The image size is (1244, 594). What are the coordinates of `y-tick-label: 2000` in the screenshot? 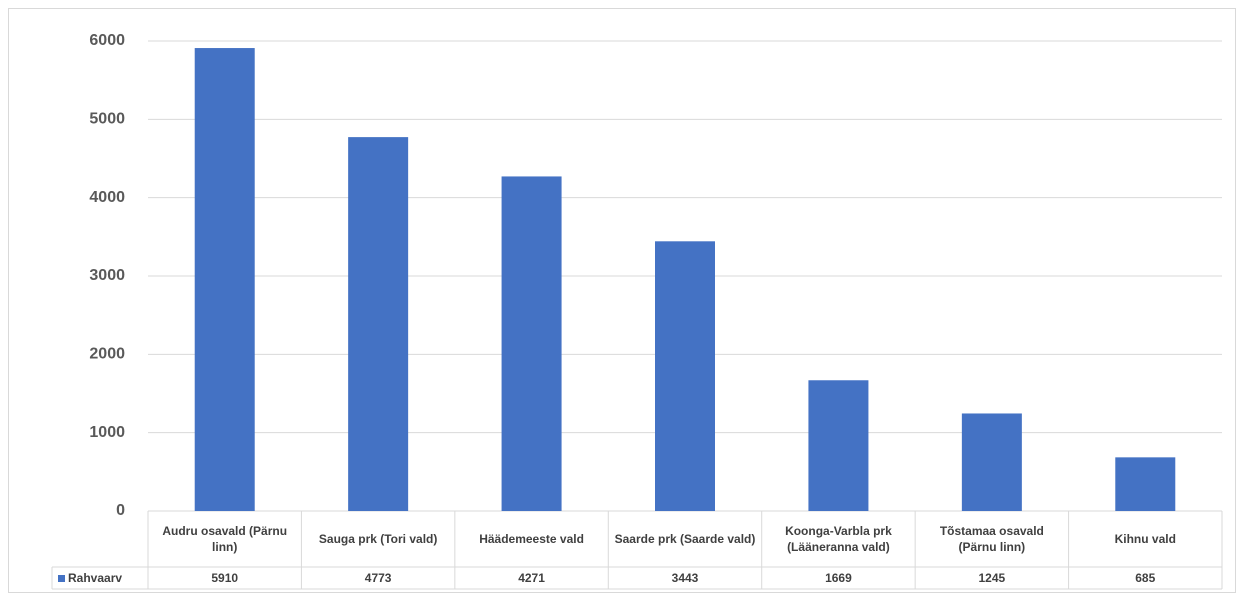 It's located at (107, 354).